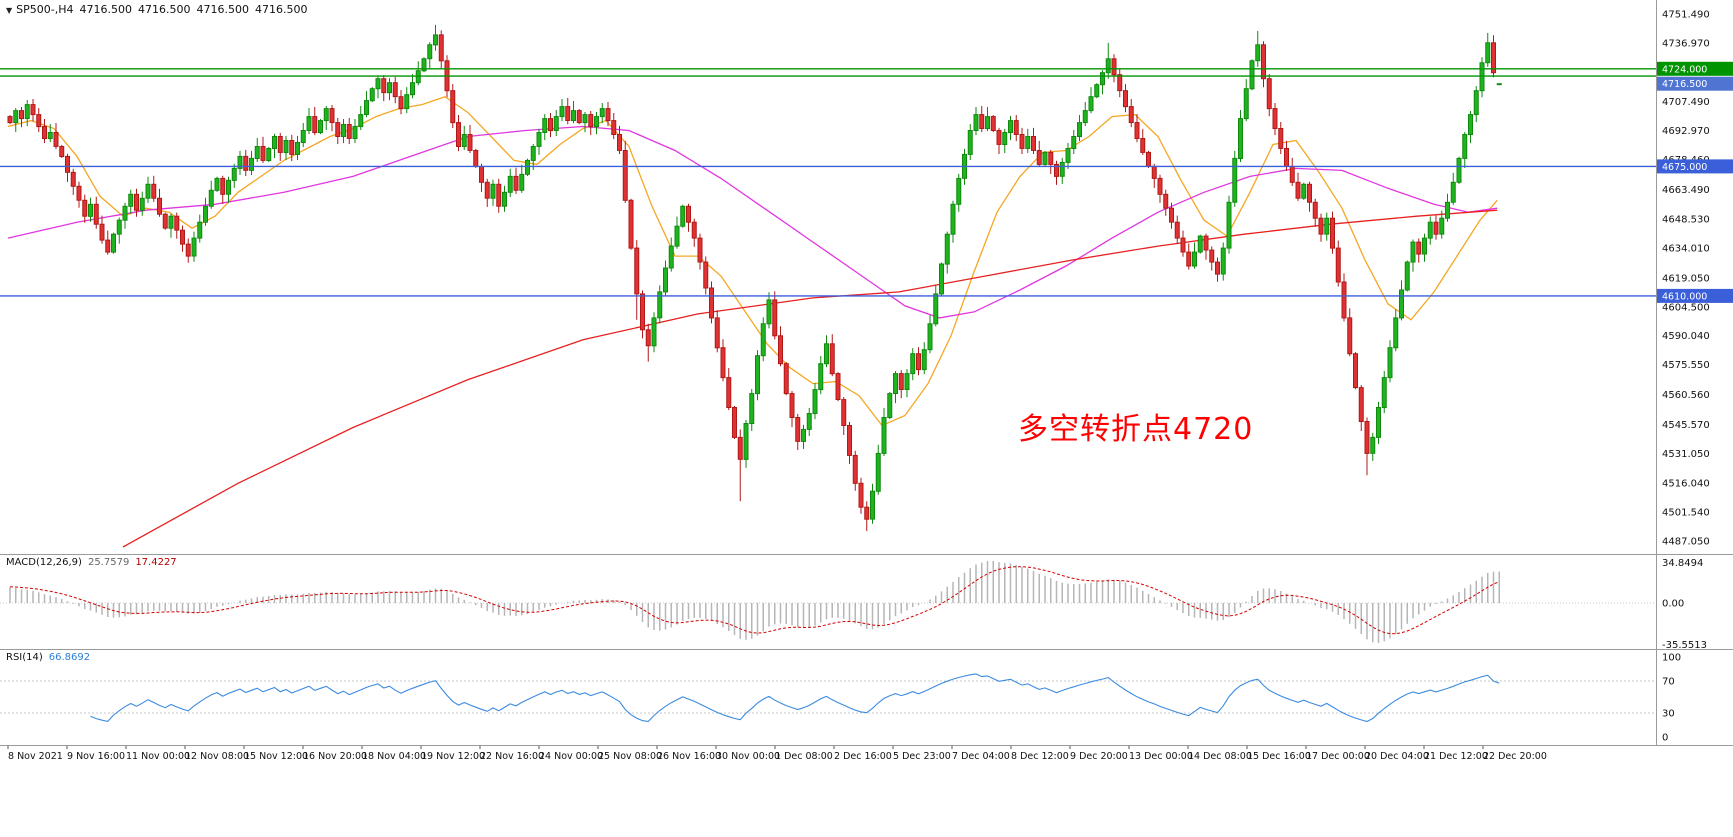 Image resolution: width=1733 pixels, height=837 pixels. What do you see at coordinates (1686, 131) in the screenshot?
I see `price-axis-label: 4692.970` at bounding box center [1686, 131].